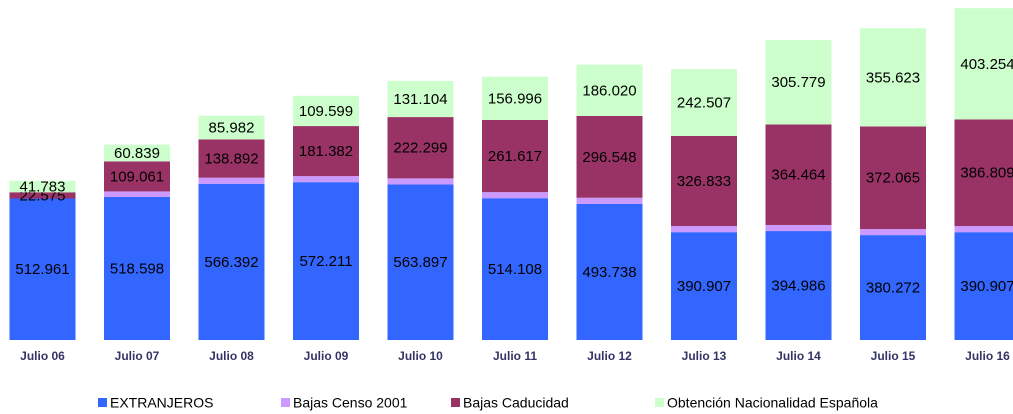 The height and width of the screenshot is (414, 1013). I want to click on data-label: 109.599, so click(326, 111).